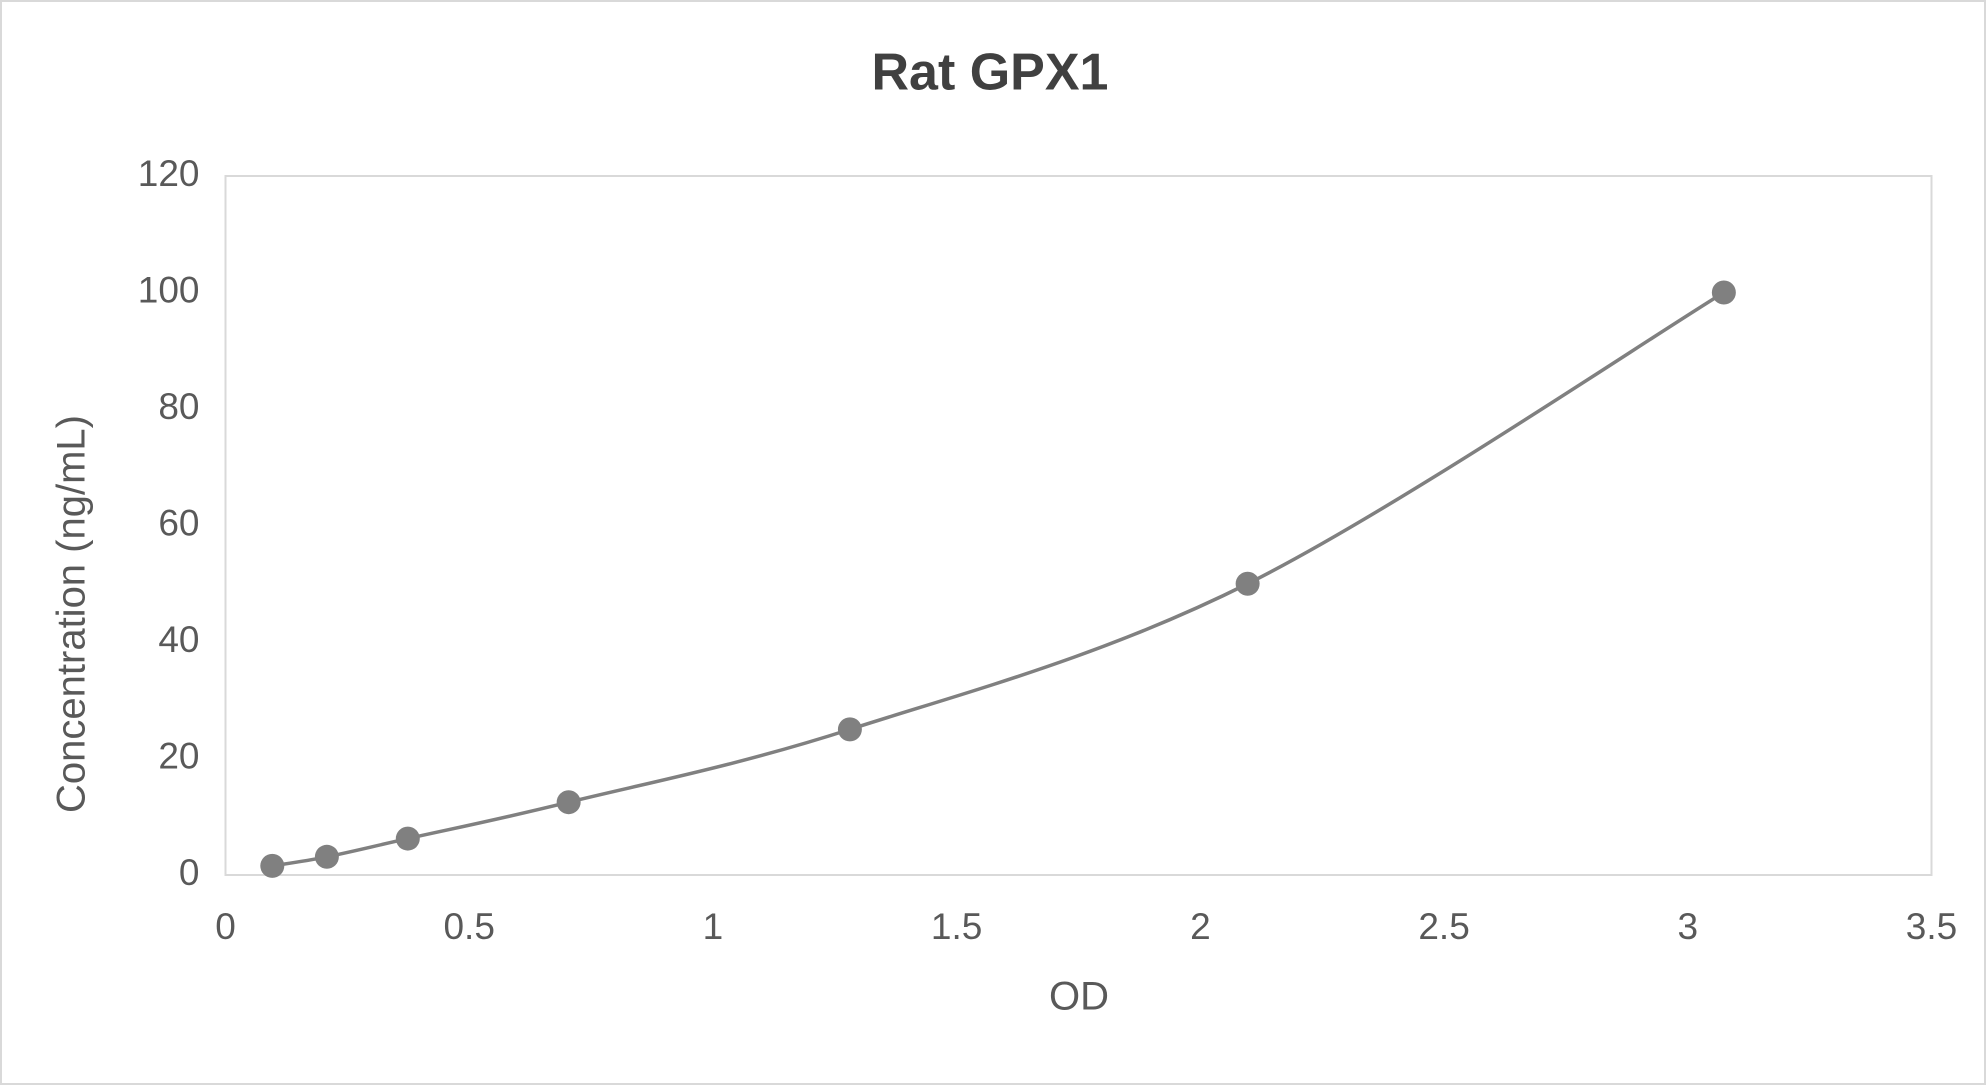  What do you see at coordinates (713, 926) in the screenshot?
I see `x-tick-label: 1` at bounding box center [713, 926].